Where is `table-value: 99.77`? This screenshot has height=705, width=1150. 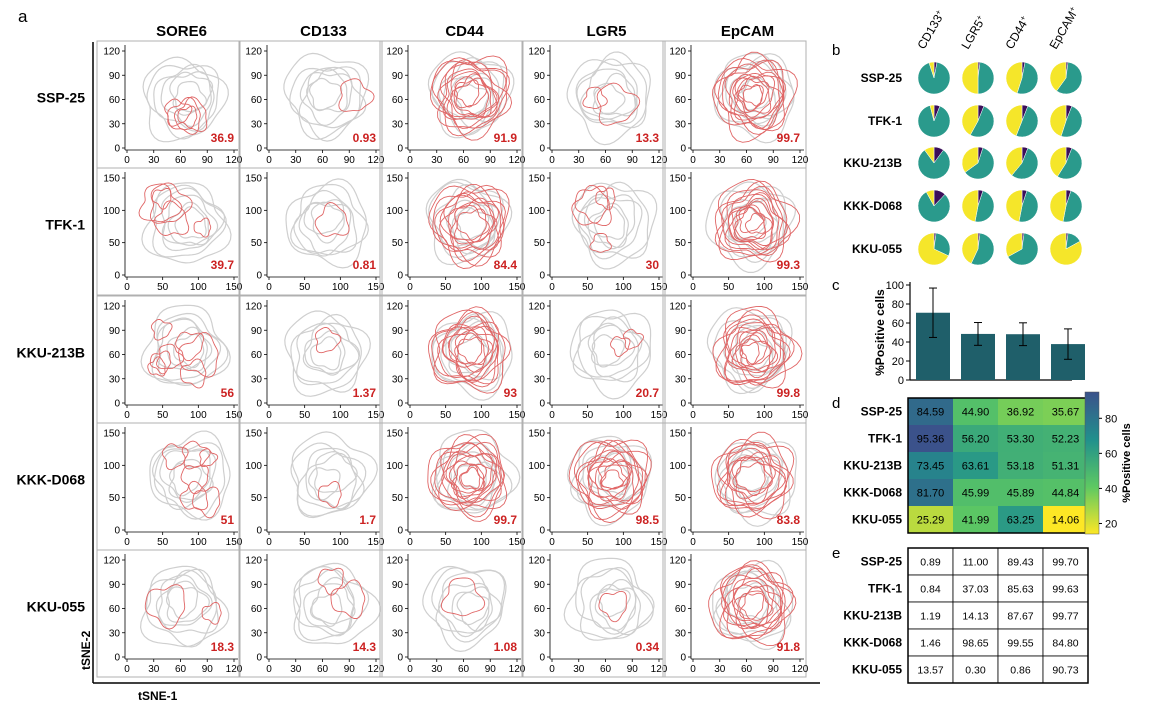
table-value: 99.77 is located at coordinates (1065, 617).